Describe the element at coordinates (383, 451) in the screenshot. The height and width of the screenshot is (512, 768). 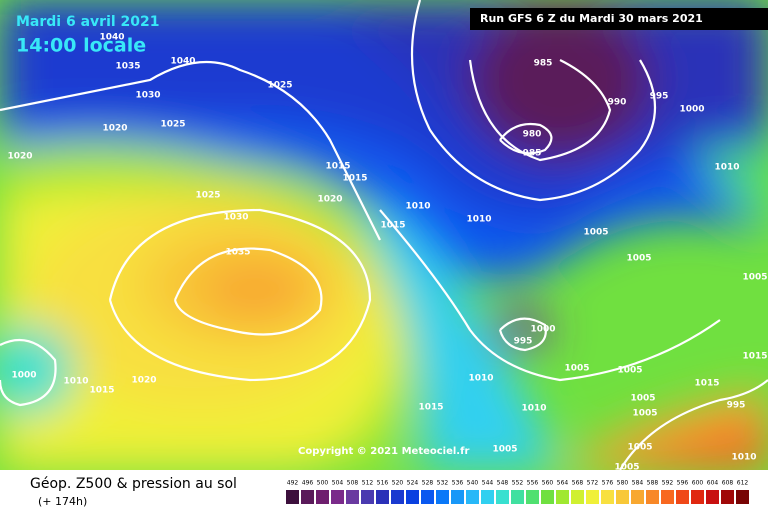
I see `copyright: Copyright © 2021 Meteociel.fr` at that location.